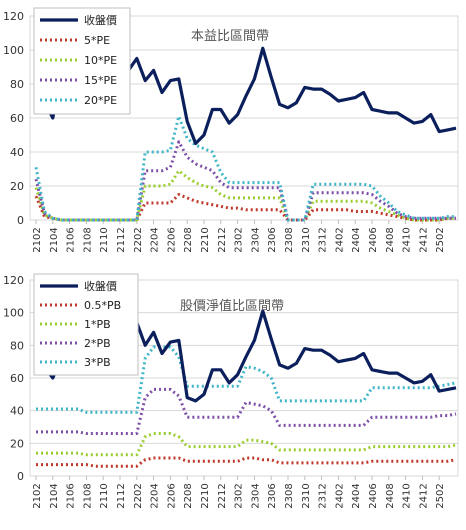 This screenshot has width=466, height=530. What do you see at coordinates (306, 239) in the screenshot?
I see `pe-x-tick-label: 2310` at bounding box center [306, 239].